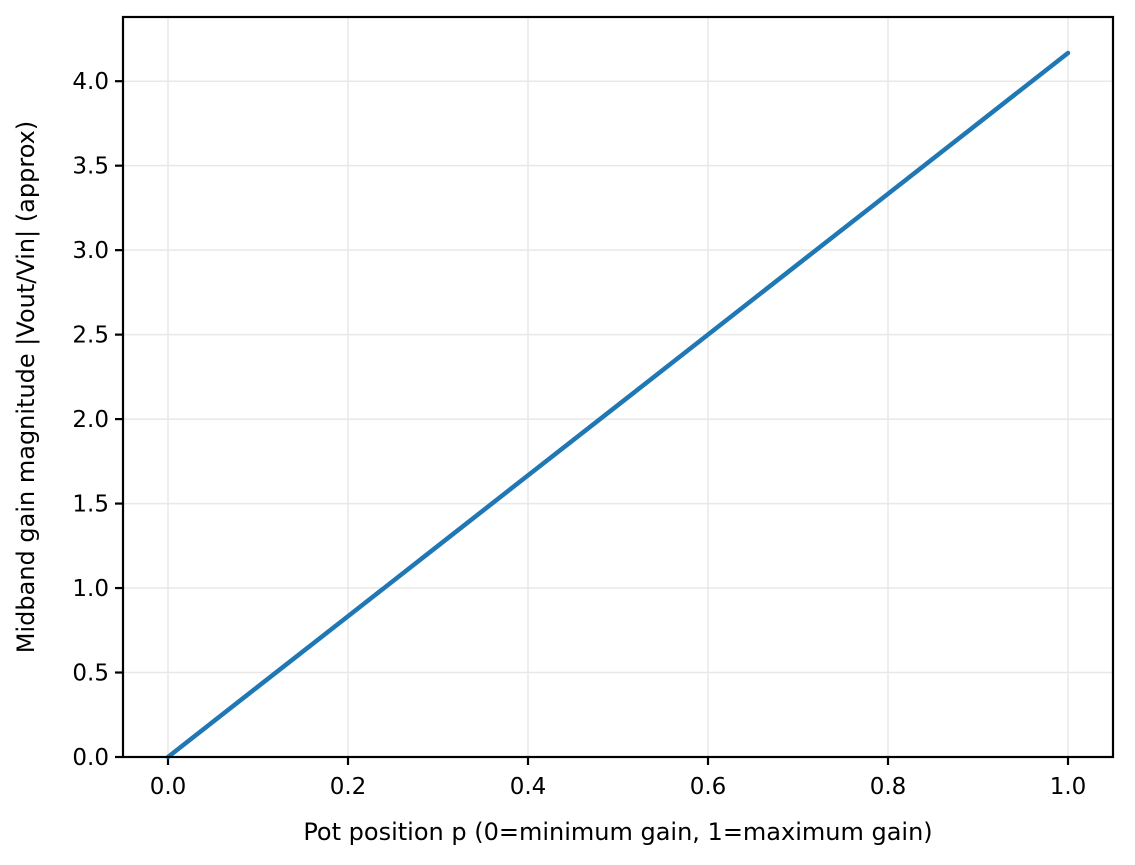  What do you see at coordinates (90, 82) in the screenshot?
I see `y-tick-label: 4.0` at bounding box center [90, 82].